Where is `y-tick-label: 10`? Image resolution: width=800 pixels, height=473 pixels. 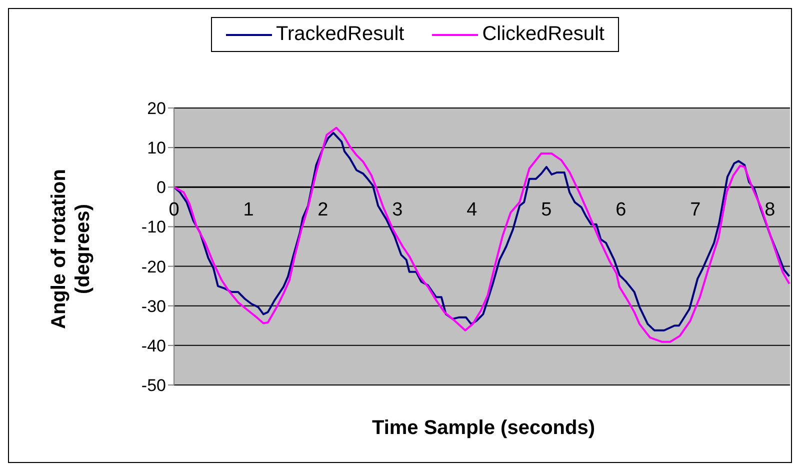 y-tick-label: 10 is located at coordinates (156, 148).